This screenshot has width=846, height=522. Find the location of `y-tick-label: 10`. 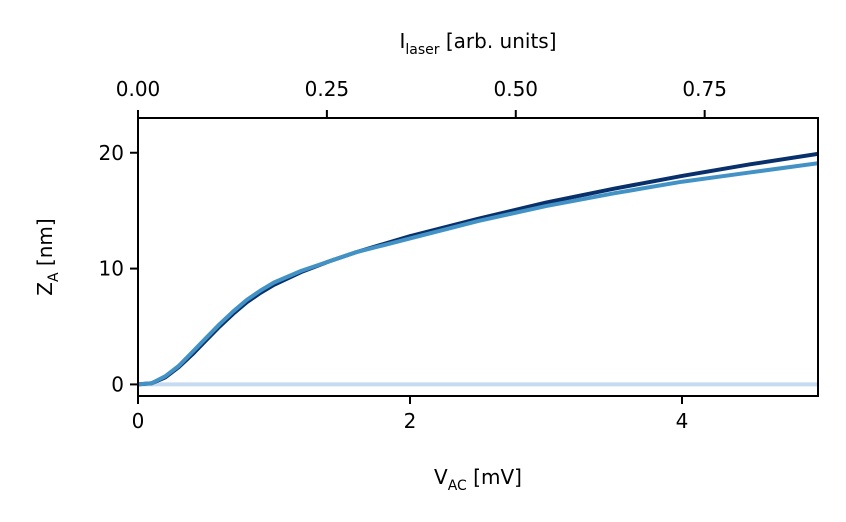

y-tick-label: 10 is located at coordinates (111, 269).